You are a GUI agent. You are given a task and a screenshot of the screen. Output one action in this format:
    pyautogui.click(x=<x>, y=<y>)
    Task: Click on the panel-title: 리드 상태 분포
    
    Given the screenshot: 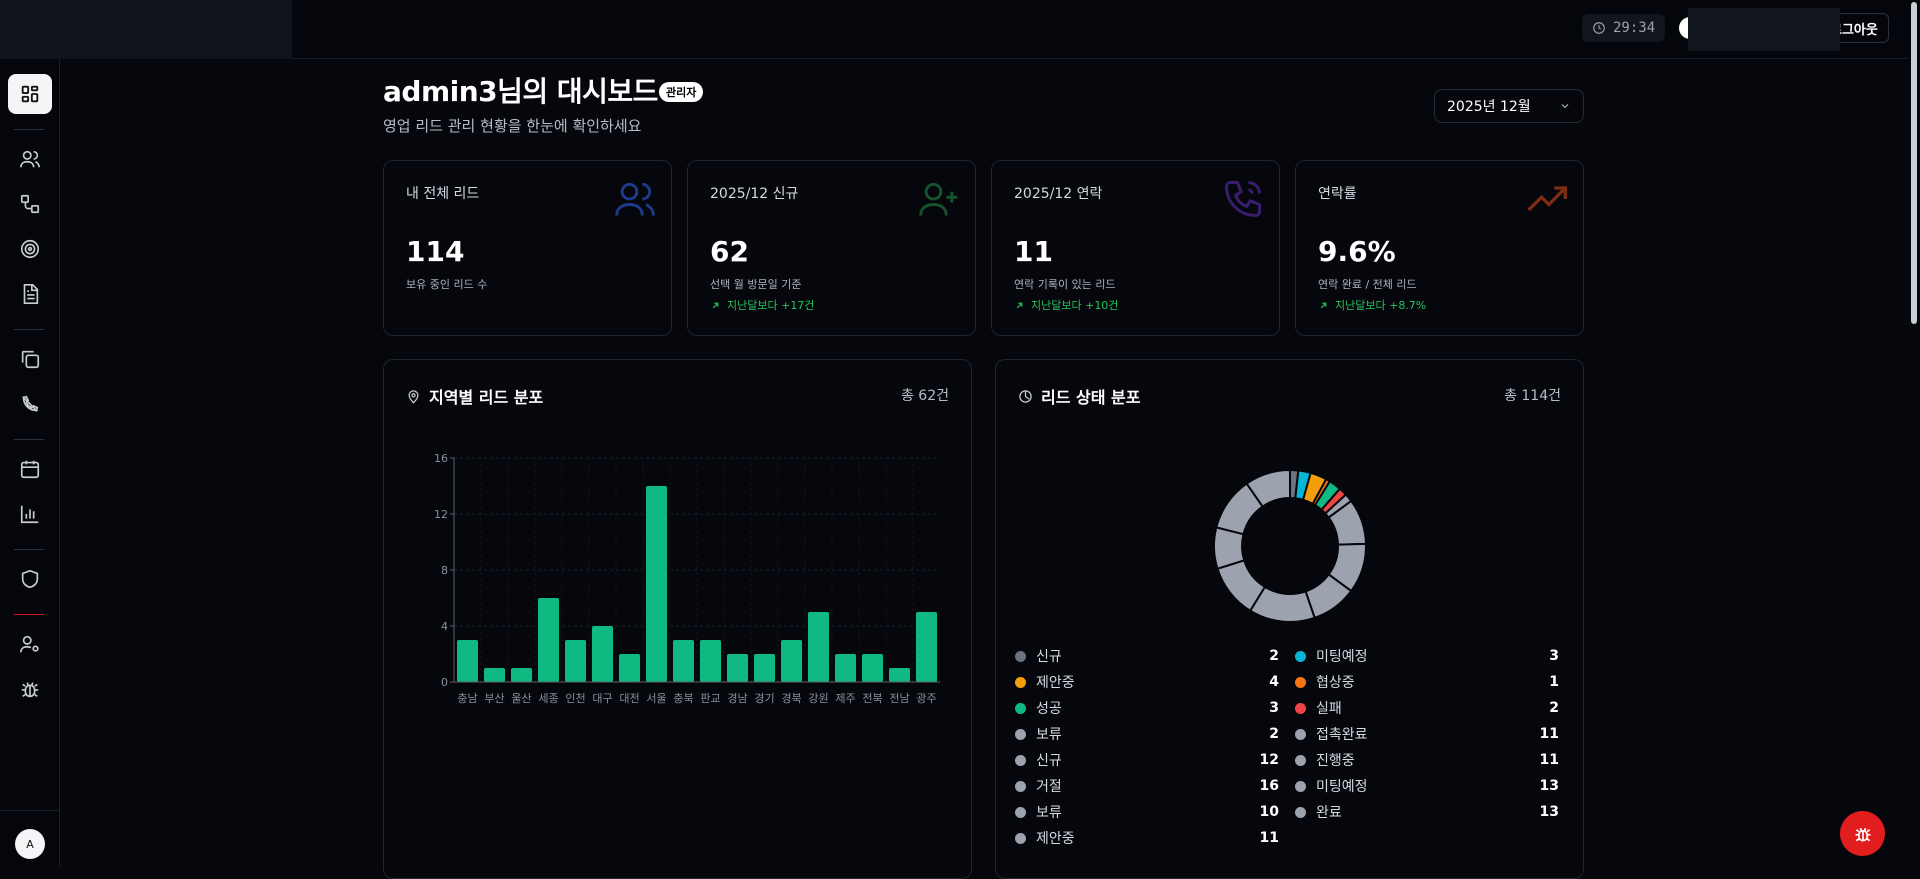 What is the action you would take?
    pyautogui.click(x=1079, y=396)
    